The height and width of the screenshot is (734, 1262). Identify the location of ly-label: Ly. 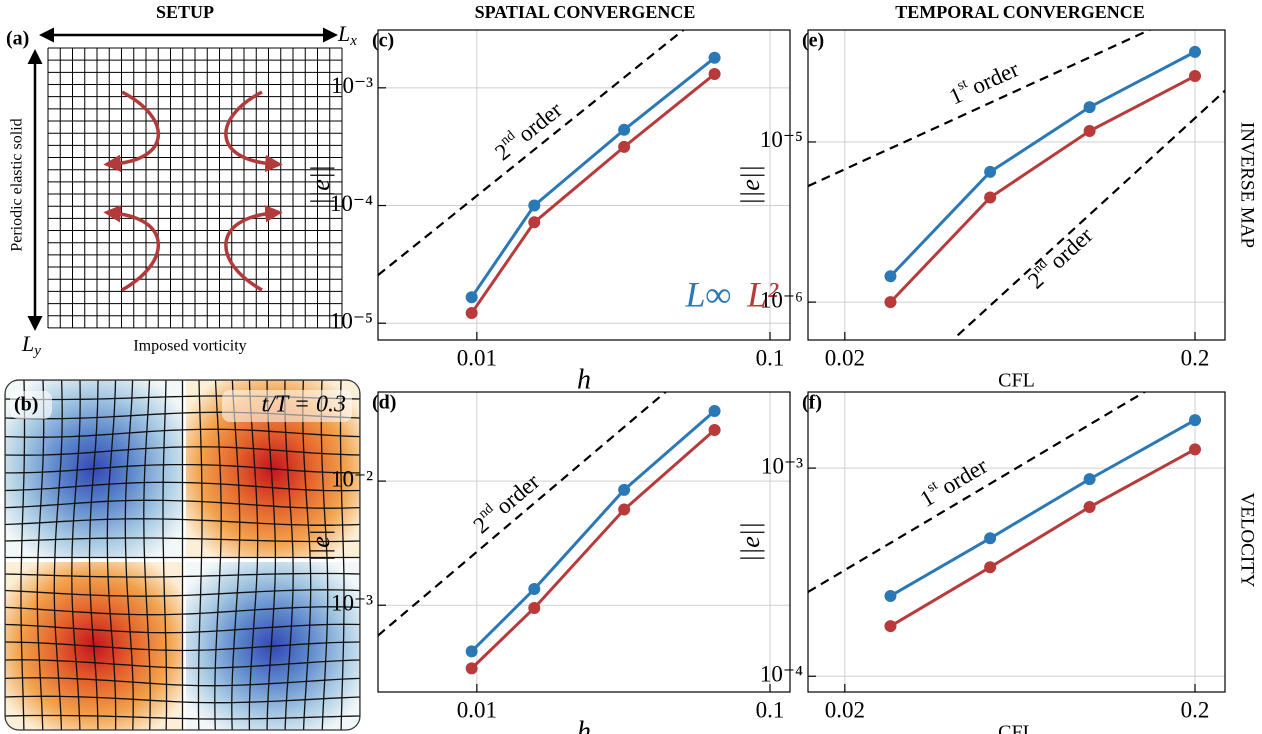
(31, 345).